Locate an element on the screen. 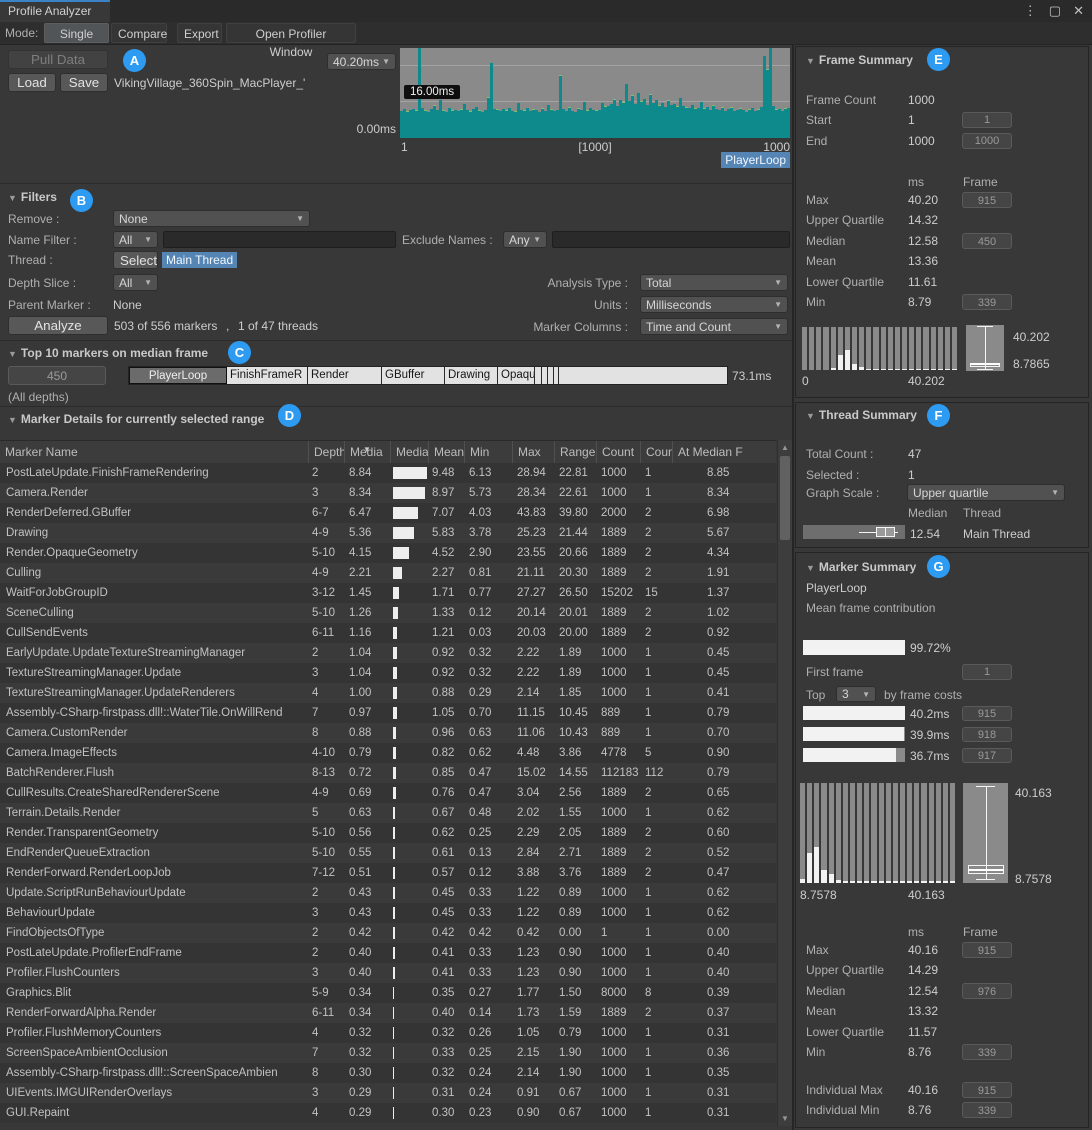 The height and width of the screenshot is (1130, 1092). scroll-up-icon: ▲ is located at coordinates (785, 447).